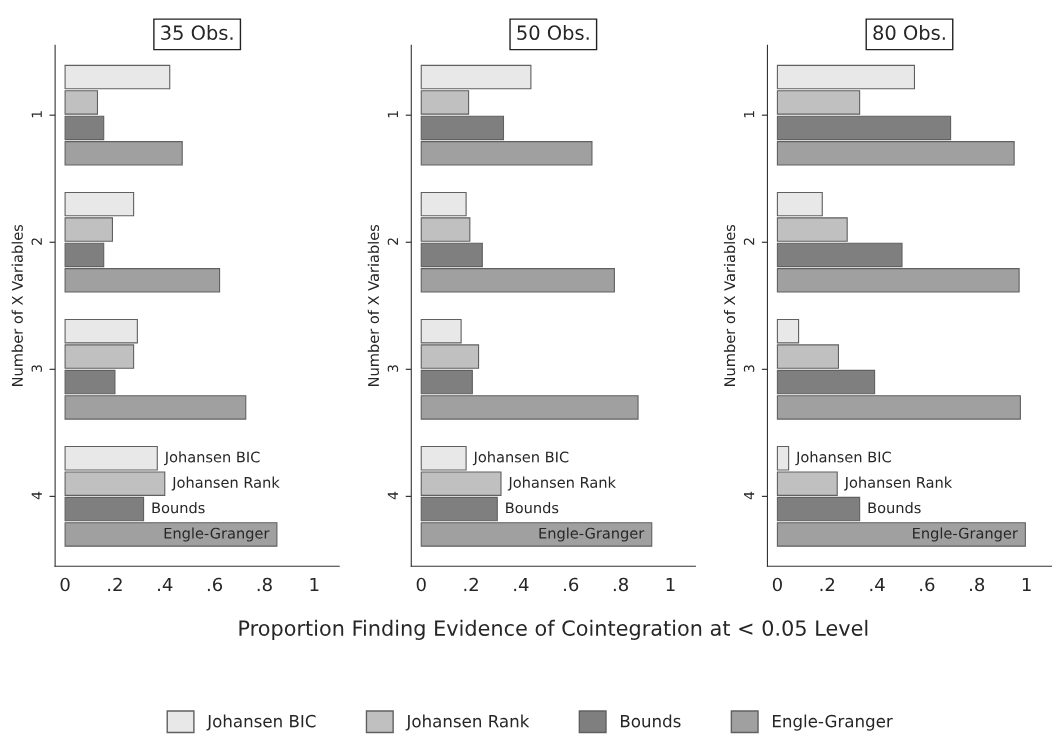 This screenshot has width=1060, height=755. I want to click on text: Engle-Granger, so click(217, 534).